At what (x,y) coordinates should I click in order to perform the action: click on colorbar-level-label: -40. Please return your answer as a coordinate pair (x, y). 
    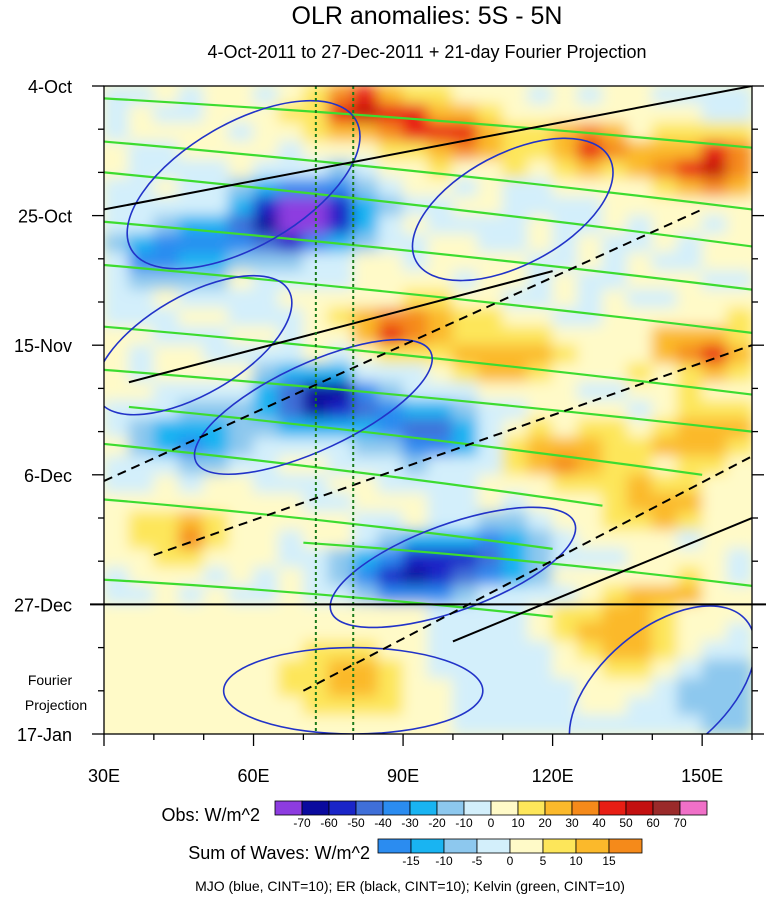
    Looking at the image, I should click on (383, 823).